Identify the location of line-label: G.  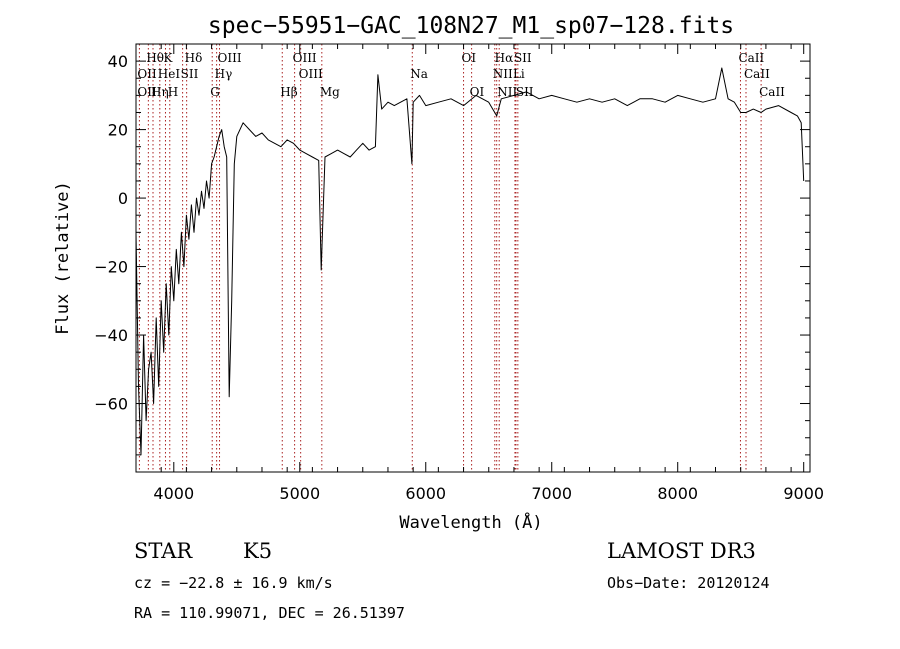
(215, 92).